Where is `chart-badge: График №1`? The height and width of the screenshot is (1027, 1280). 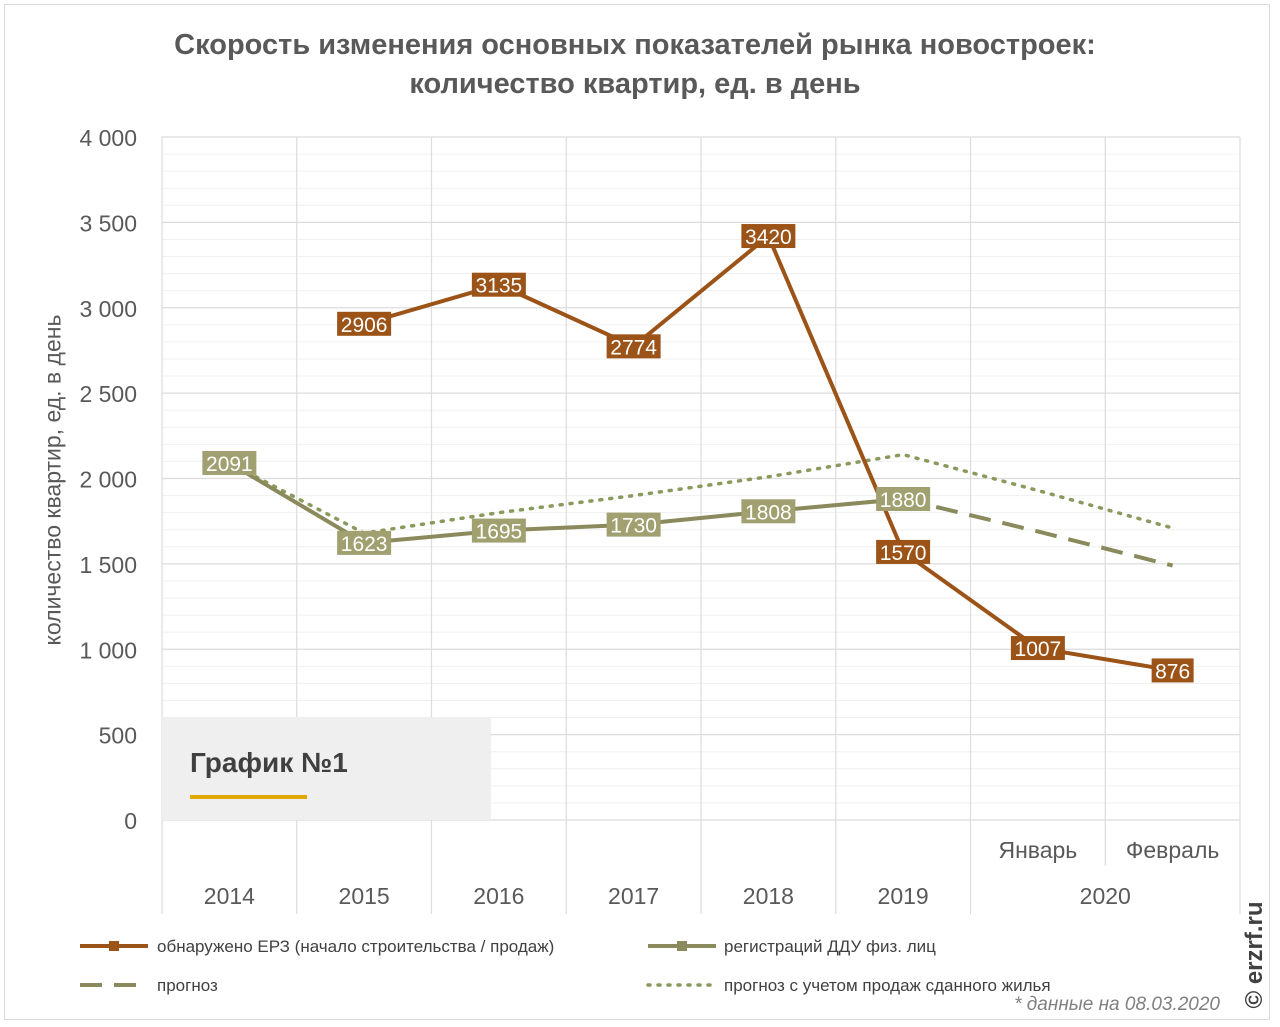
chart-badge: График №1 is located at coordinates (326, 768).